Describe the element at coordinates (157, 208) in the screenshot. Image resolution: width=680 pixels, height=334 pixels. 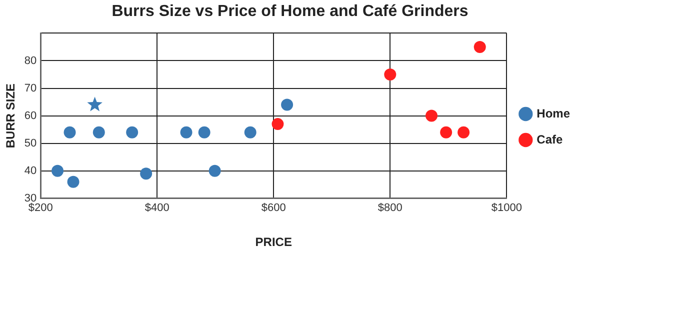
I see `x-tick-label: $400` at that location.